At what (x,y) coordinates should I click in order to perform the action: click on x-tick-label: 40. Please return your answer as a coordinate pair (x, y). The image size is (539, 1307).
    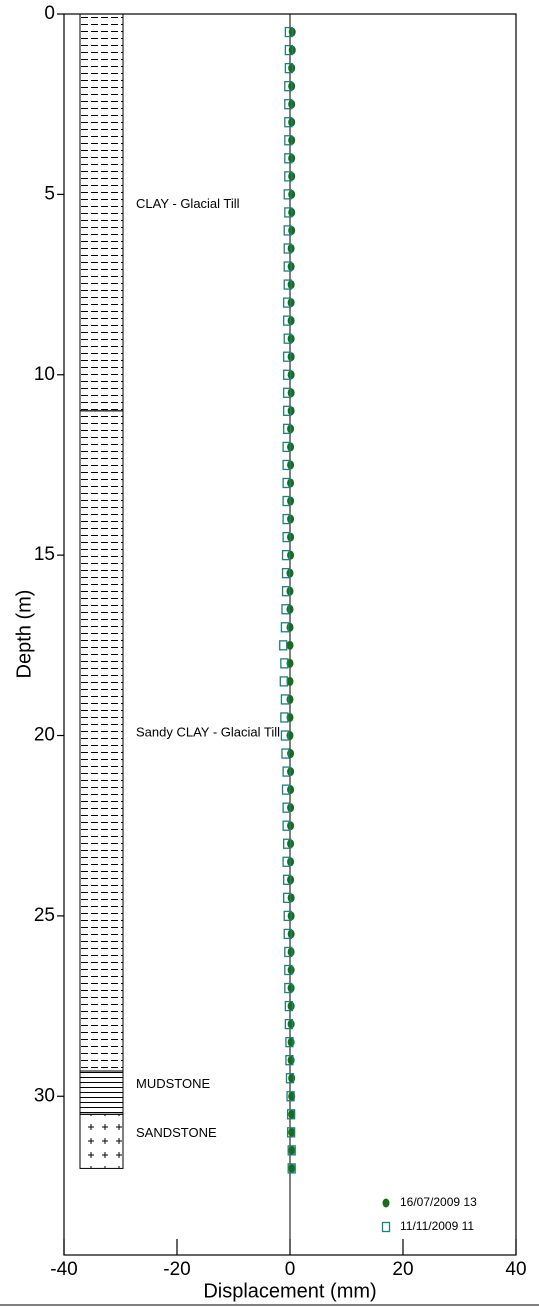
    Looking at the image, I should click on (515, 1269).